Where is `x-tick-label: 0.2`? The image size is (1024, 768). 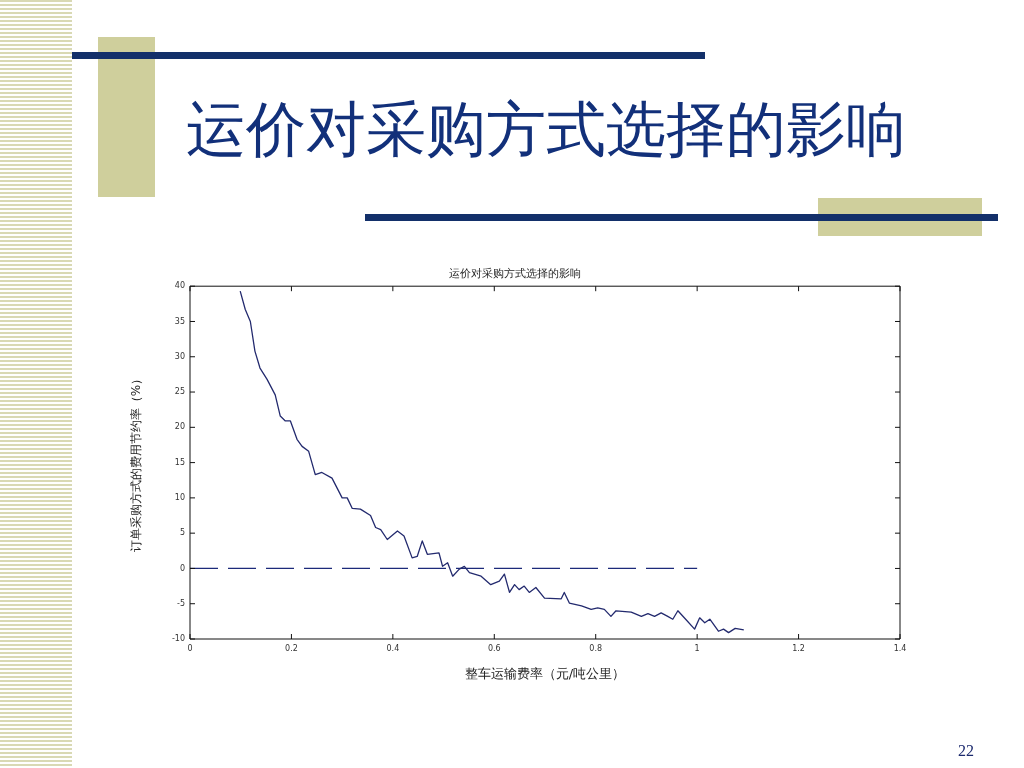 x-tick-label: 0.2 is located at coordinates (291, 648).